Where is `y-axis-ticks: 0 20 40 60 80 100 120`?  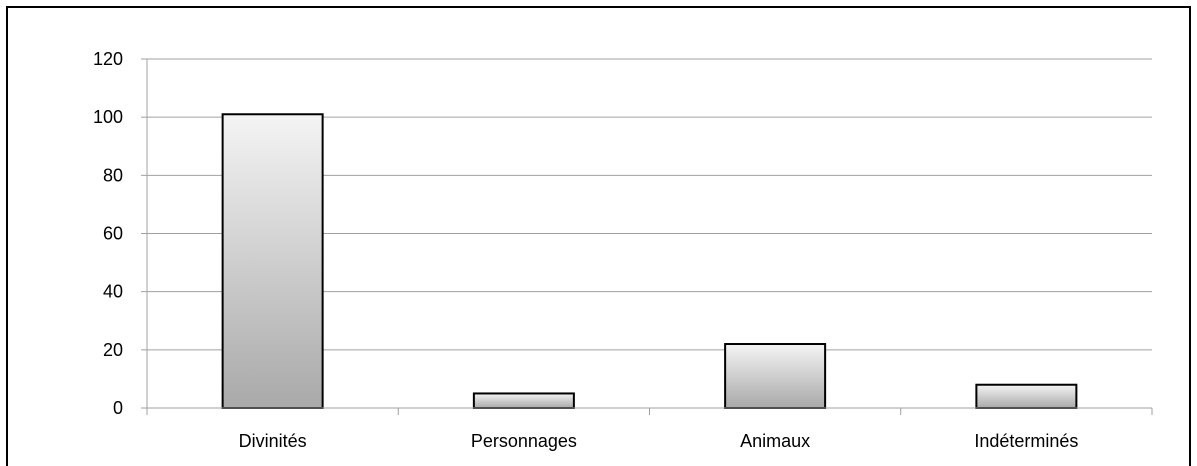
y-axis-ticks: 0 20 40 60 80 100 120 is located at coordinates (120, 233).